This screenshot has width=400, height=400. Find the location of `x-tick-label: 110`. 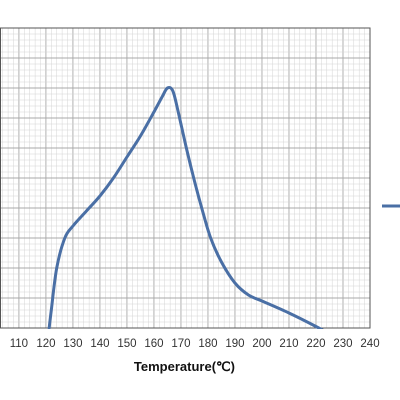

x-tick-label: 110 is located at coordinates (19, 344).